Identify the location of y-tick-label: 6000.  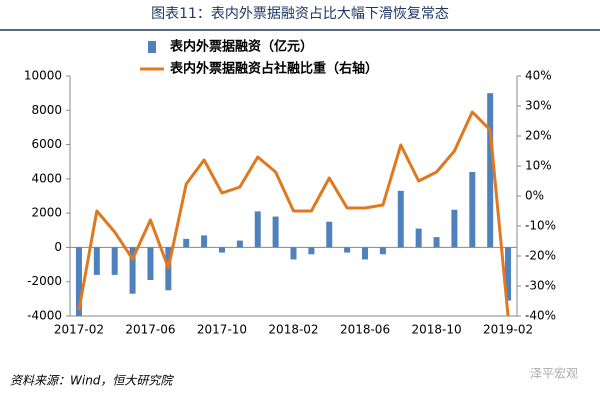
(46, 144).